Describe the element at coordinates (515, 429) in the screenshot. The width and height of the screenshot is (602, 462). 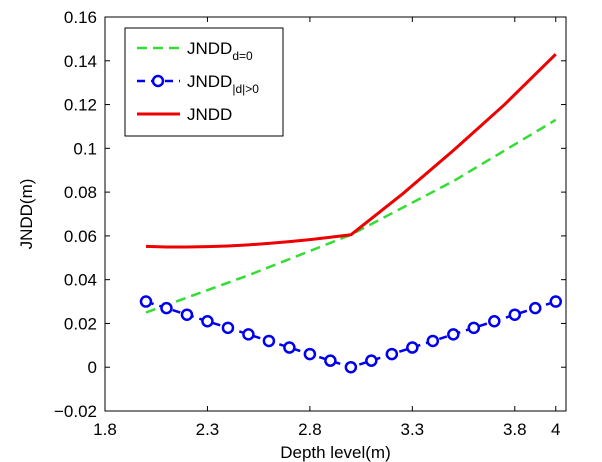
I see `x-tick-label: 3.8` at that location.